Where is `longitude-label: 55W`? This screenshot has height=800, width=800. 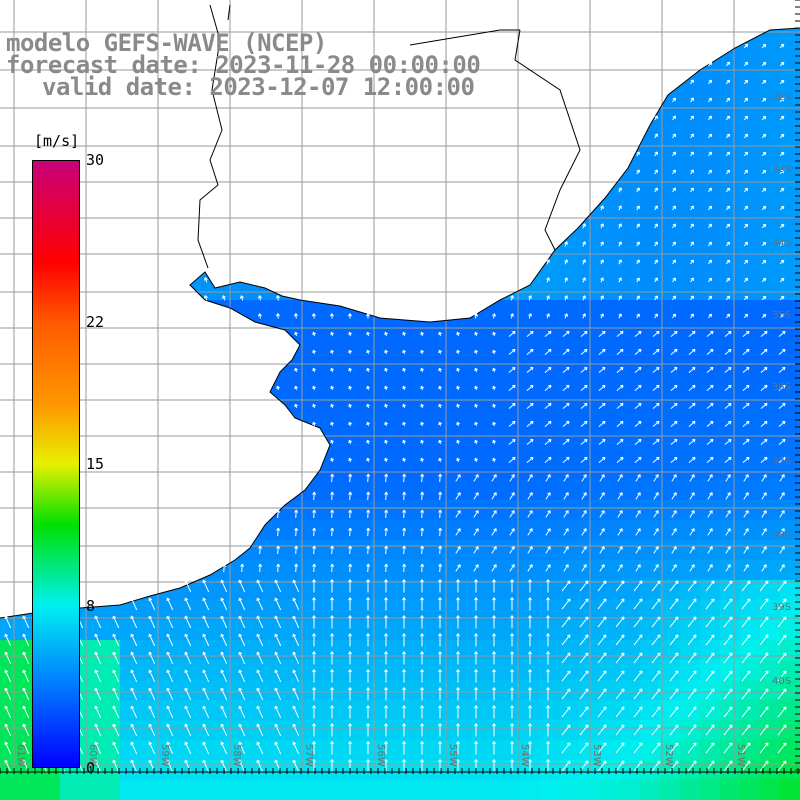 longitude-label: 55W is located at coordinates (452, 755).